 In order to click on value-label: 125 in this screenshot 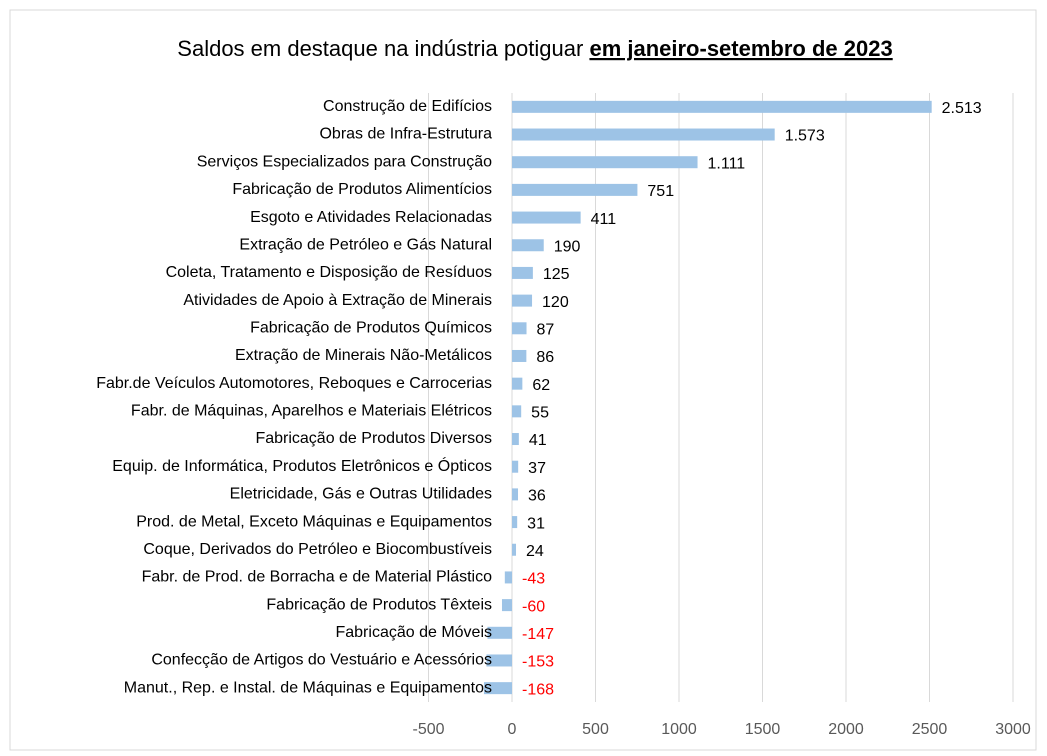, I will do `click(556, 274)`.